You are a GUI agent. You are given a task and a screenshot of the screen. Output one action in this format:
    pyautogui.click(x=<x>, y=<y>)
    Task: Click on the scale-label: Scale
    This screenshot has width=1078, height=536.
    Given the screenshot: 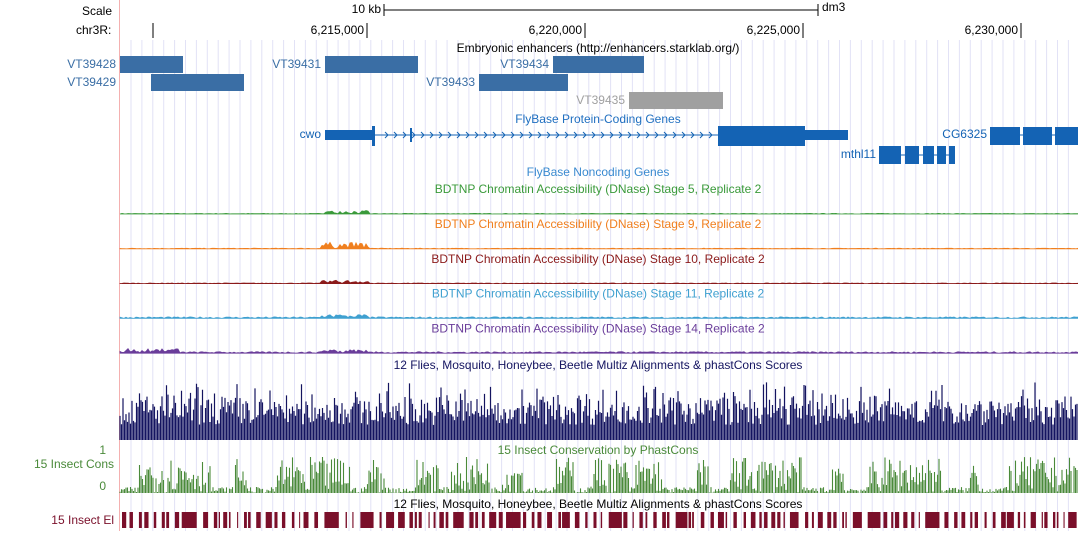 What is the action you would take?
    pyautogui.click(x=97, y=11)
    